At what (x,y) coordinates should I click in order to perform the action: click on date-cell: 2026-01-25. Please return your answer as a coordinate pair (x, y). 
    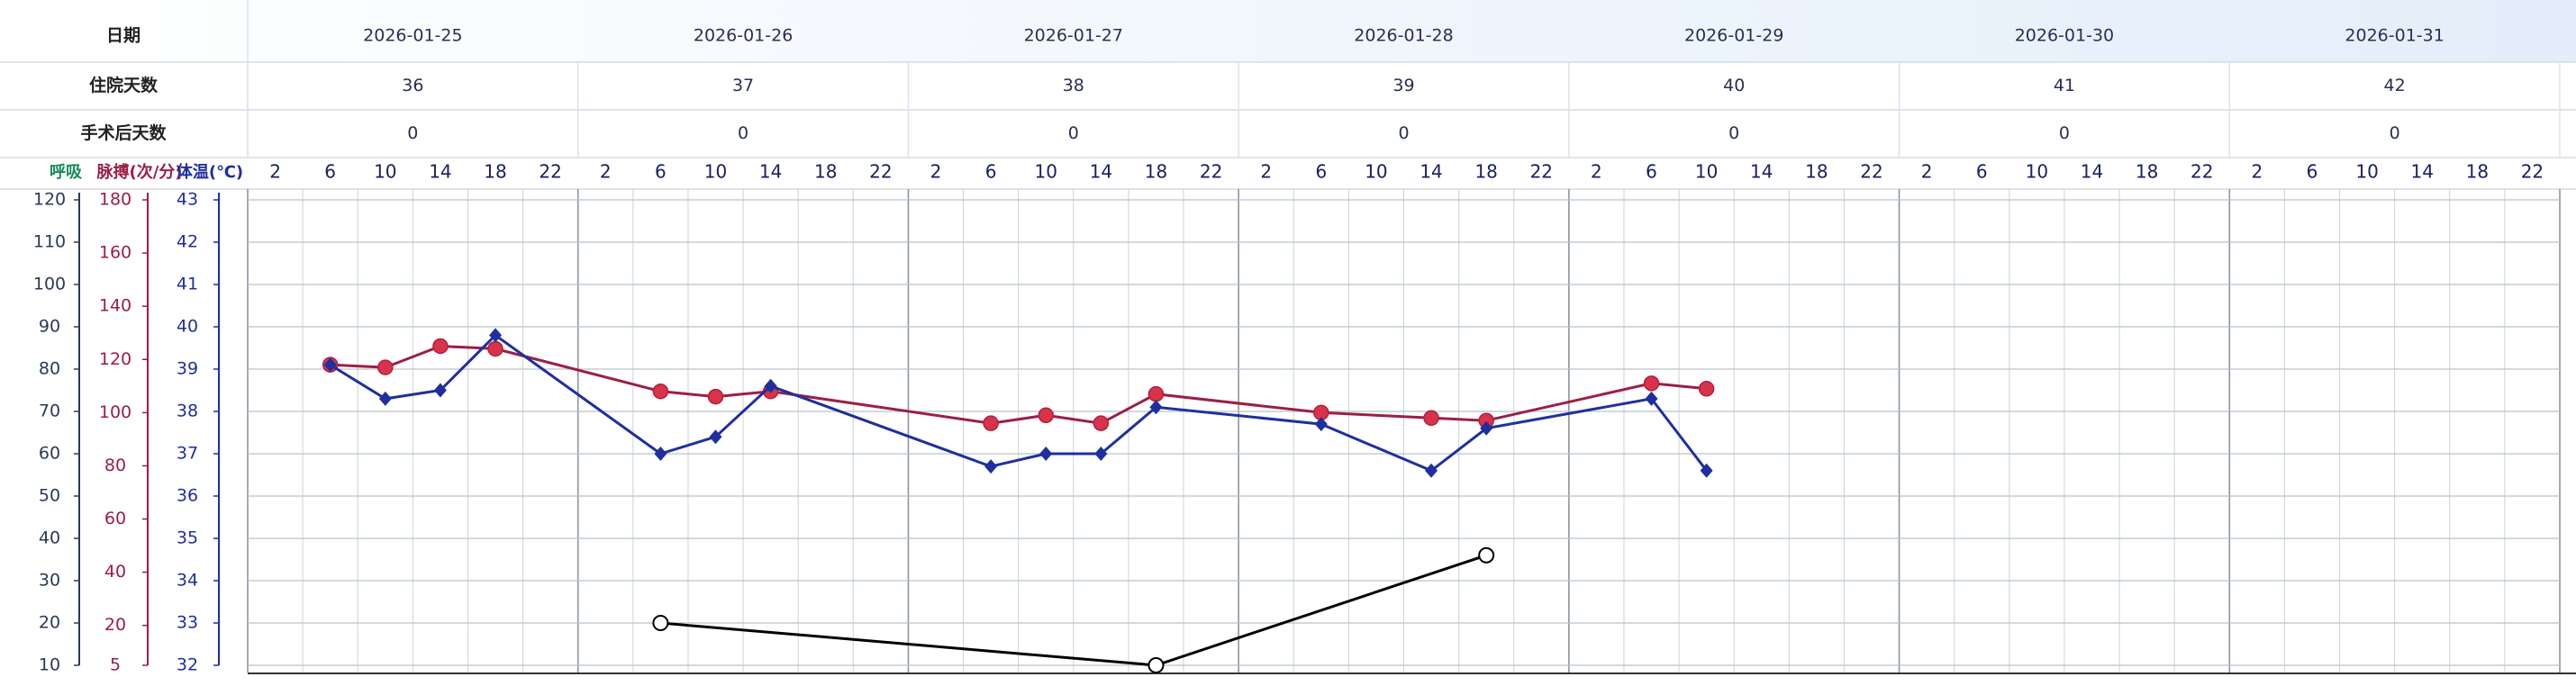
    Looking at the image, I should click on (412, 36).